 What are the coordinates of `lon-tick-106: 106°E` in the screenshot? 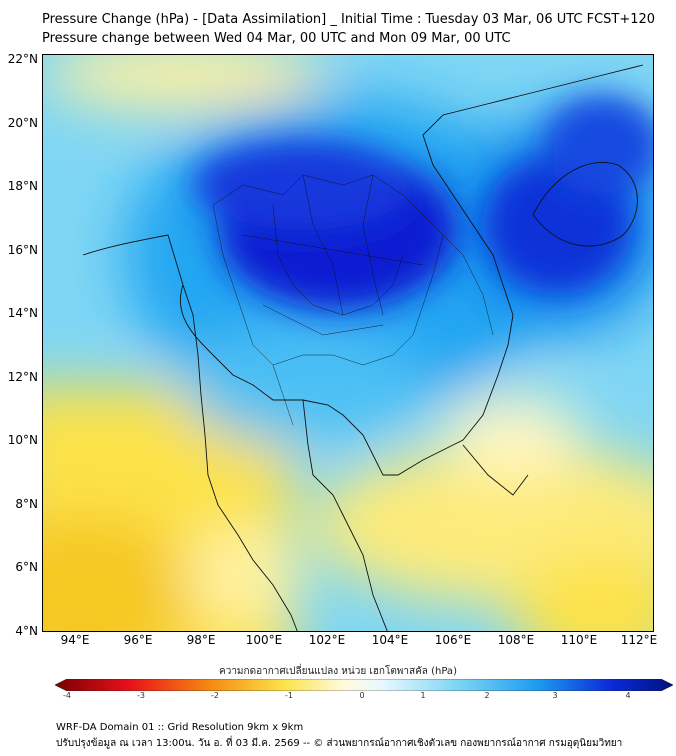 It's located at (453, 640).